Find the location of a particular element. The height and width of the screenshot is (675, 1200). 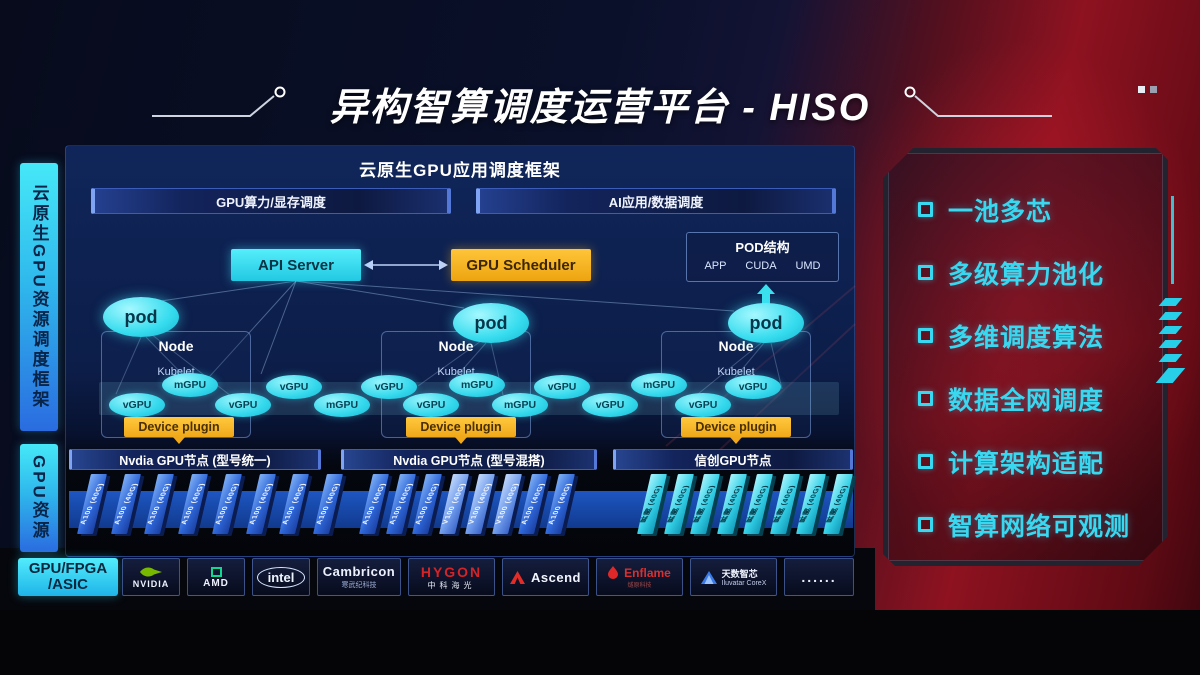

pod-oval-2: pod is located at coordinates (491, 323).